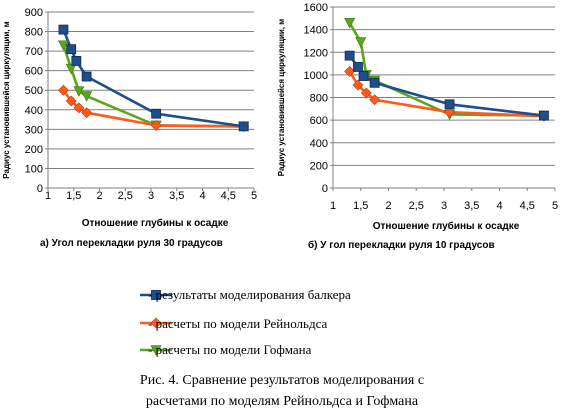 Image resolution: width=564 pixels, height=418 pixels. I want to click on chart-b-xlabel: Отношение глубины к осадке, so click(446, 226).